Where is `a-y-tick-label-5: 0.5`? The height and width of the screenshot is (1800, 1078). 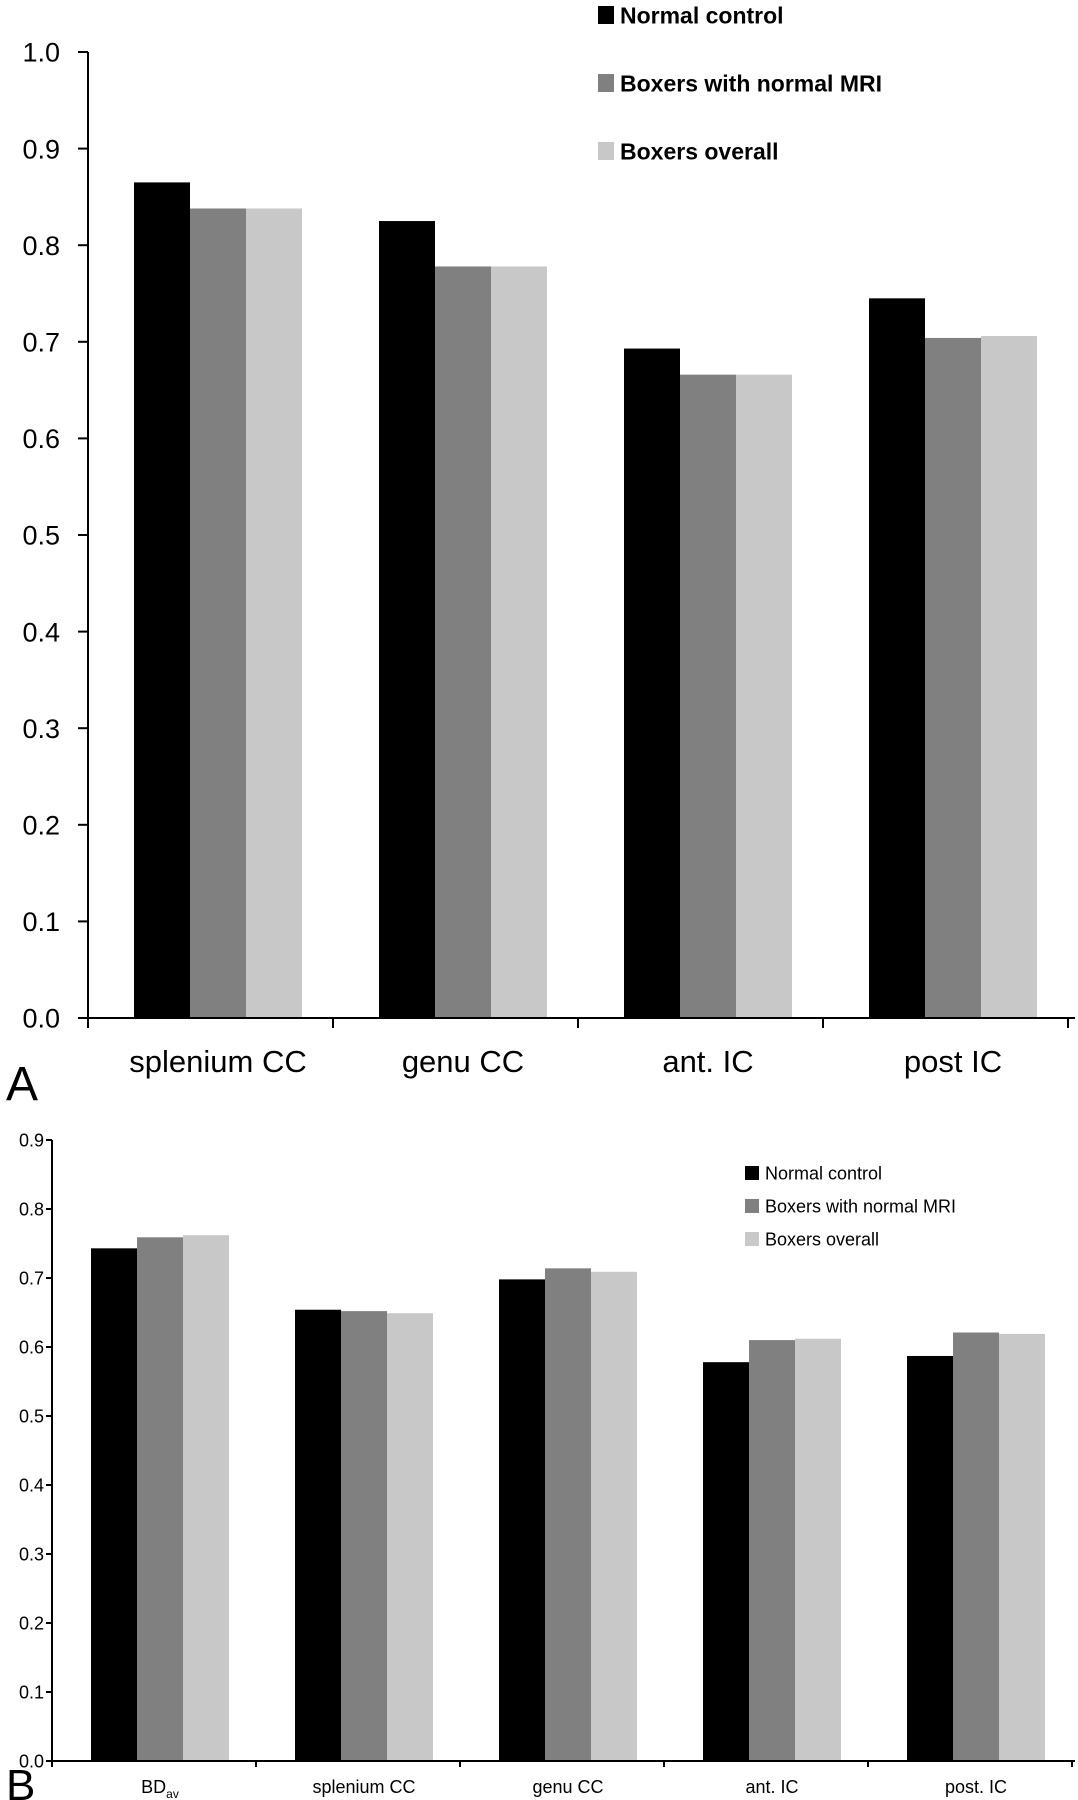
a-y-tick-label-5: 0.5 is located at coordinates (41, 536).